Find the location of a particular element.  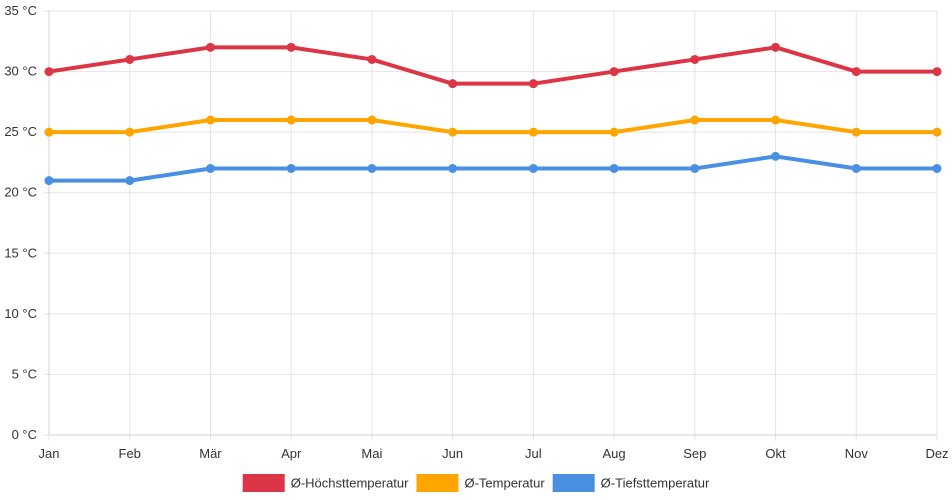

x-tick-label: Jan is located at coordinates (49, 453).